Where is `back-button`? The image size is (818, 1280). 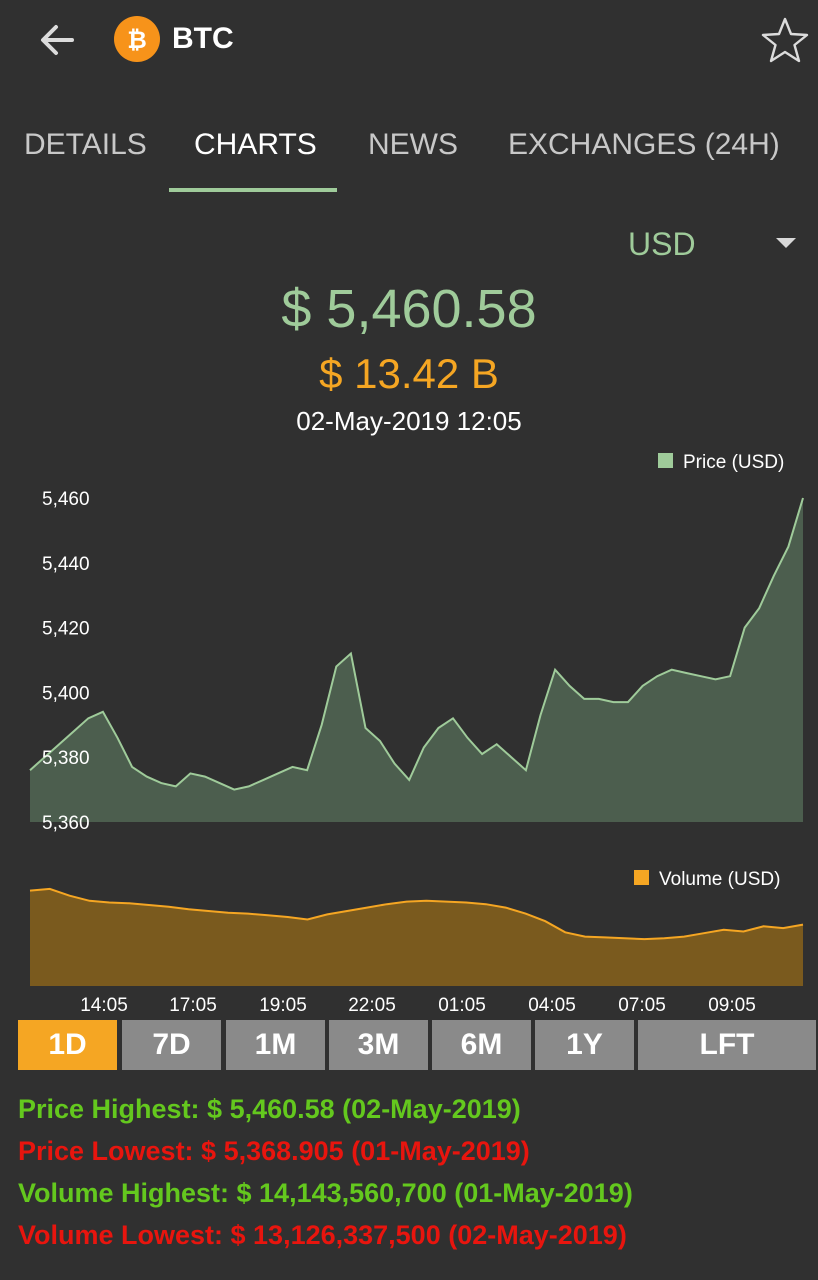
back-button is located at coordinates (58, 40).